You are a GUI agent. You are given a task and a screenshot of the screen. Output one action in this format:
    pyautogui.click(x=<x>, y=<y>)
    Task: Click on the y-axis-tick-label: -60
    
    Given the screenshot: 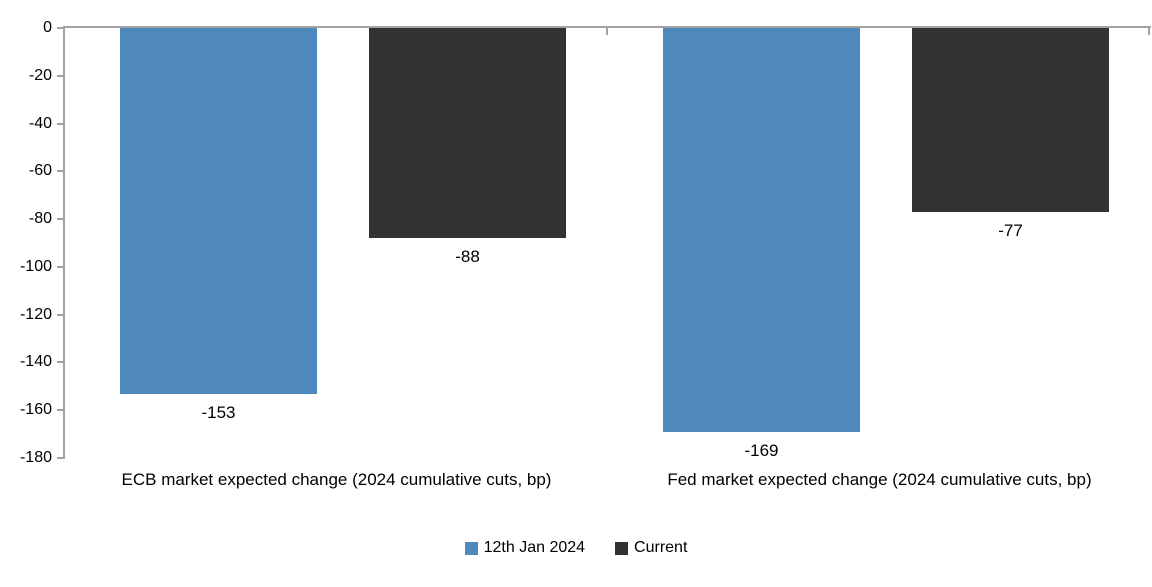 What is the action you would take?
    pyautogui.click(x=40, y=171)
    